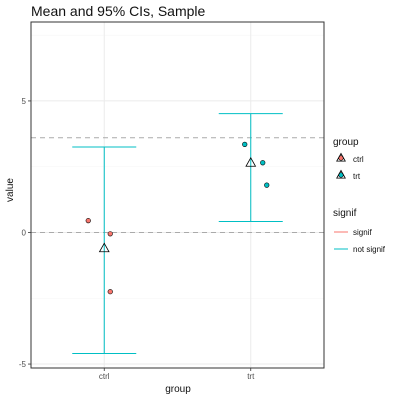 This screenshot has width=400, height=400. I want to click on legend-label-signif: signif, so click(362, 232).